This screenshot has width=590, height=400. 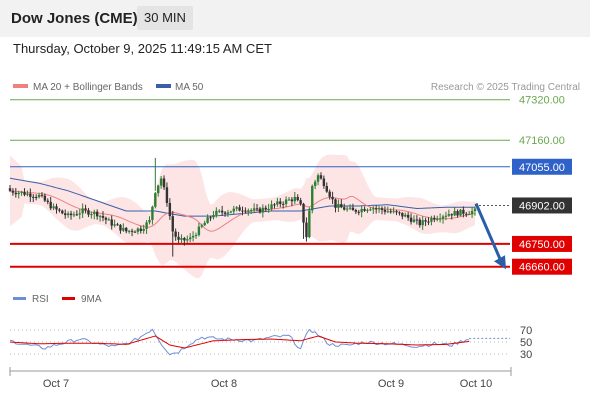 What do you see at coordinates (163, 86) in the screenshot?
I see `ma50-legend-swatch` at bounding box center [163, 86].